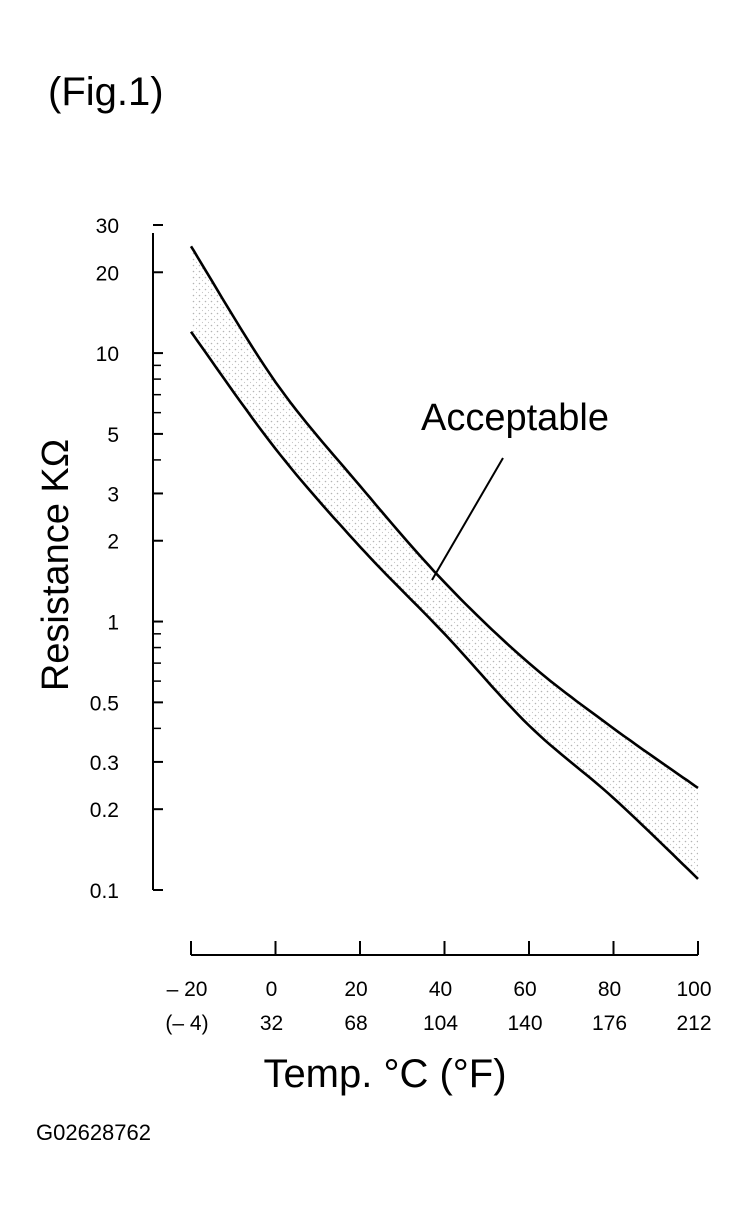  What do you see at coordinates (524, 1023) in the screenshot?
I see `x-tick-label-fahrenheit: 140` at bounding box center [524, 1023].